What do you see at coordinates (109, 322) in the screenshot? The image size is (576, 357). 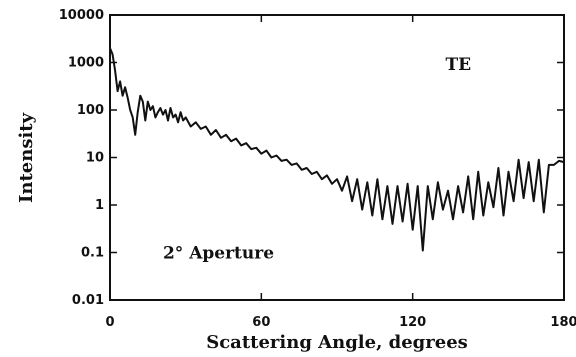 I see `x-tick-label: 0` at bounding box center [109, 322].